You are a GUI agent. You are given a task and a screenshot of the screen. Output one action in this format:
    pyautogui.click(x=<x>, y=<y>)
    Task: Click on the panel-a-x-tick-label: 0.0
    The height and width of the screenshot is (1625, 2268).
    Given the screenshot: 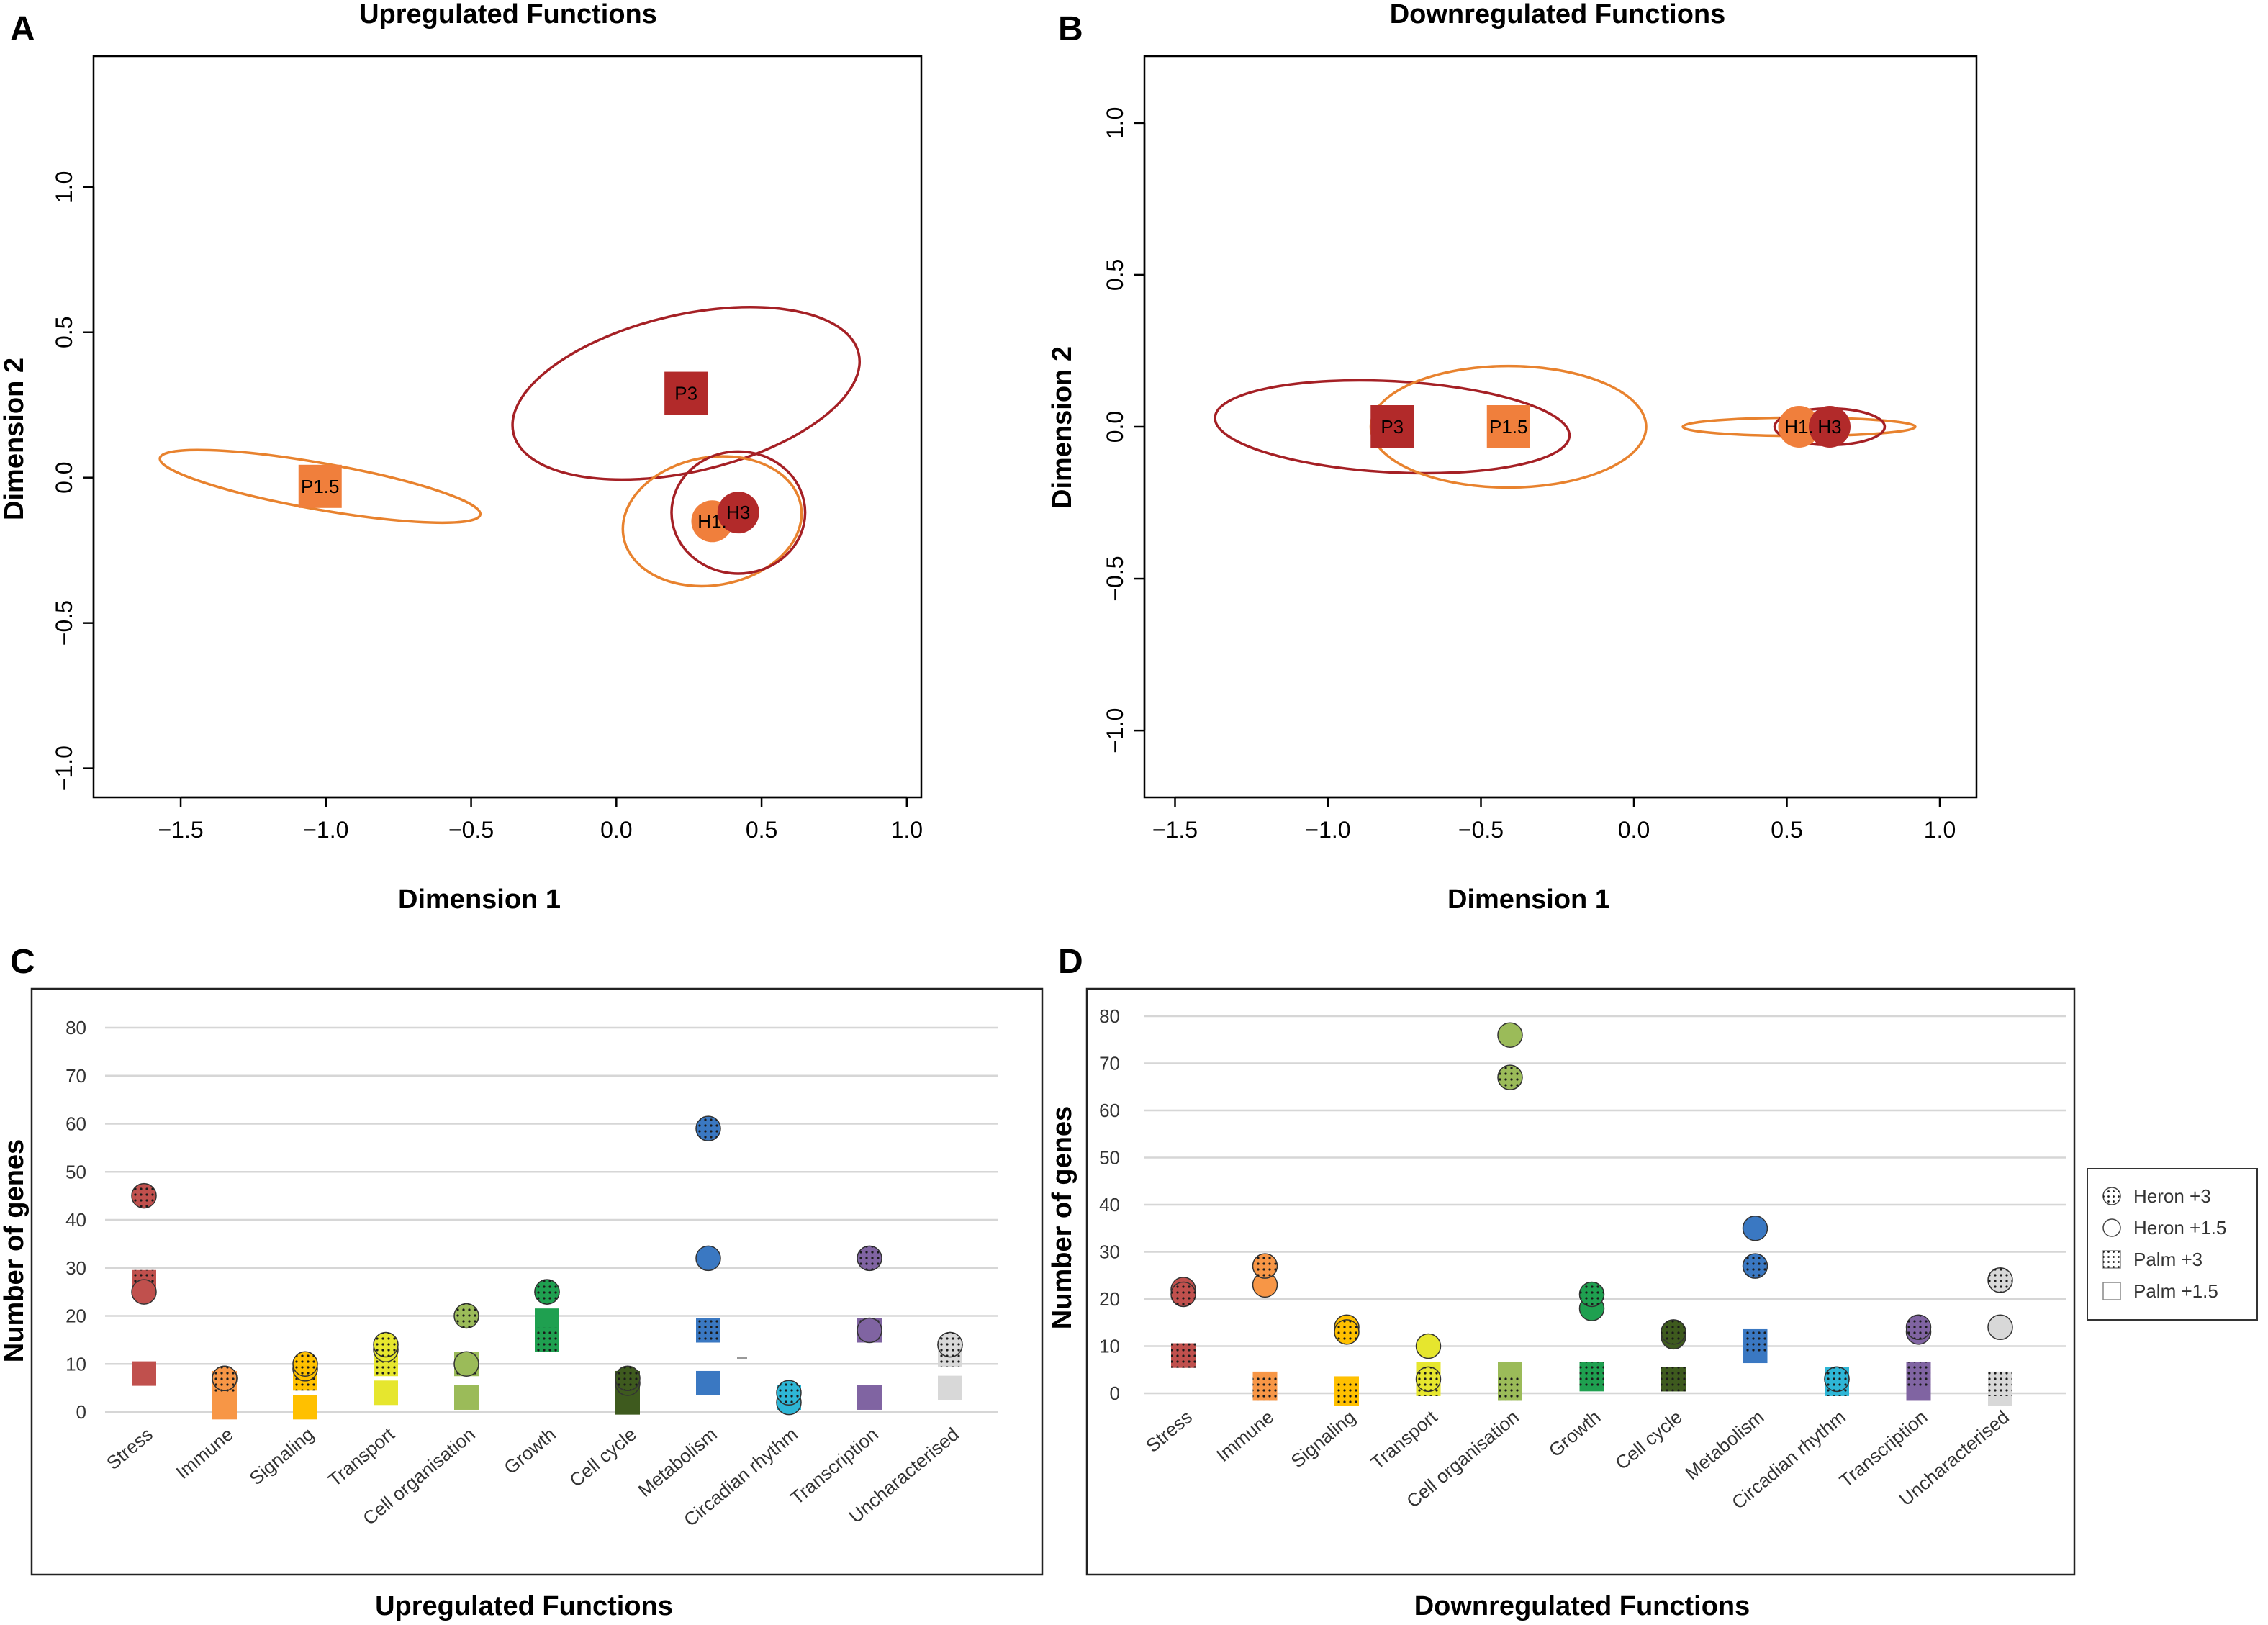 What is the action you would take?
    pyautogui.click(x=616, y=830)
    